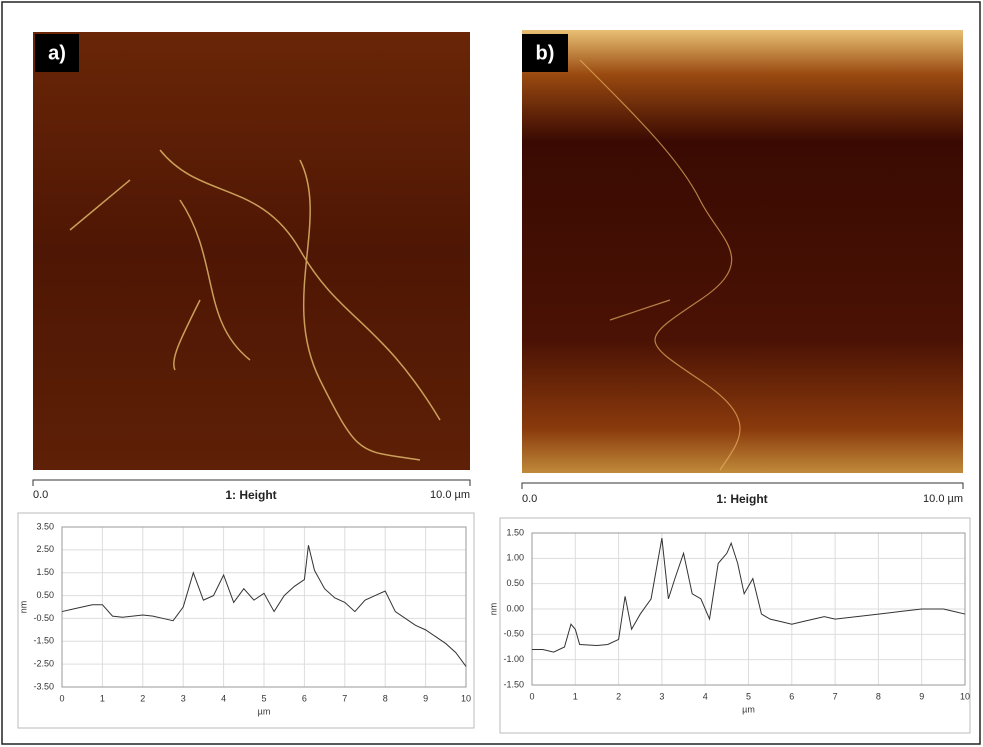  Describe the element at coordinates (45, 549) in the screenshot. I see `y-tick-label: 2.50` at that location.